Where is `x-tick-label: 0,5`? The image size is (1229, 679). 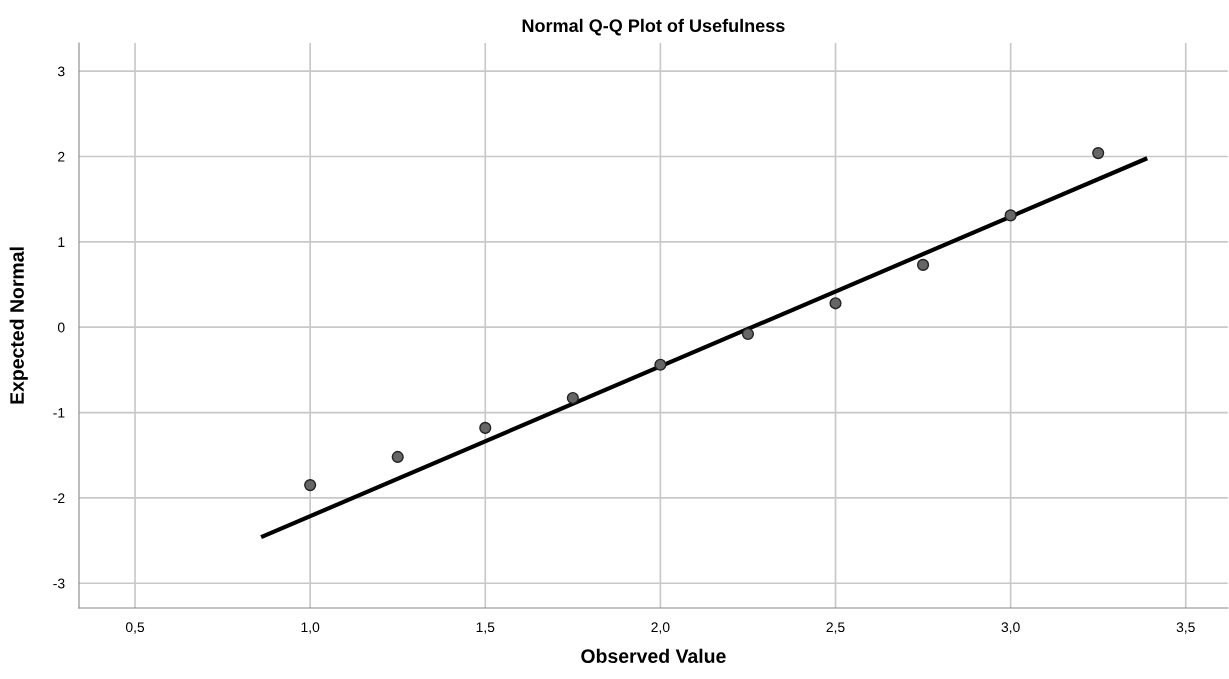 x-tick-label: 0,5 is located at coordinates (135, 628).